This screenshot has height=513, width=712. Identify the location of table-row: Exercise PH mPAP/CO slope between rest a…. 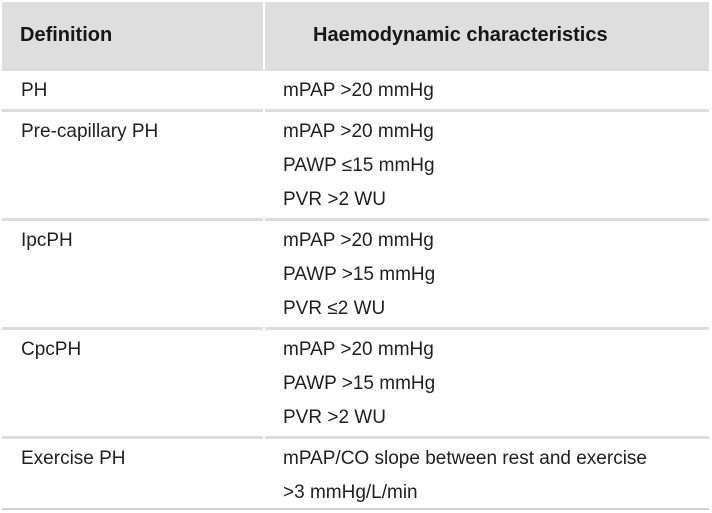
(355, 472).